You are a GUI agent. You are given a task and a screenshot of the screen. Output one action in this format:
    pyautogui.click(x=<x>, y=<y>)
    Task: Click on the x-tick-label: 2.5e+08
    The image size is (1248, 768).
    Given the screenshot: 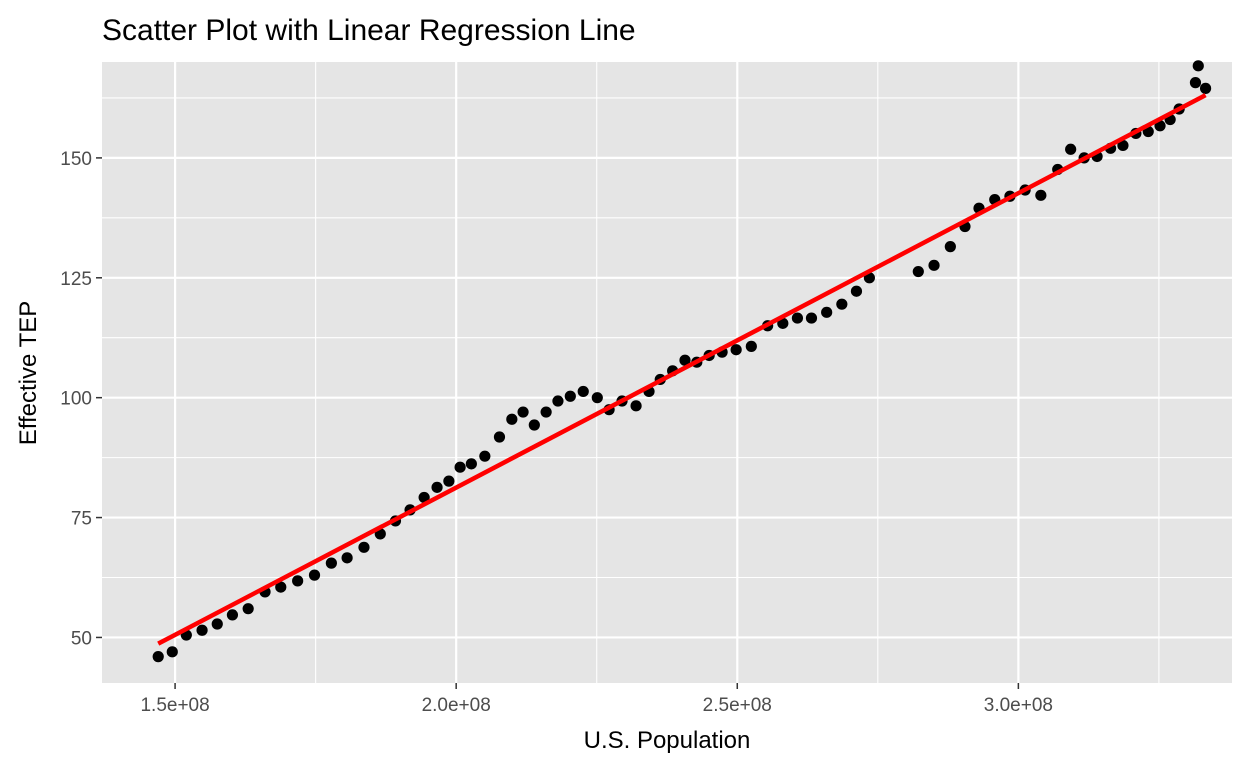 What is the action you would take?
    pyautogui.click(x=737, y=705)
    